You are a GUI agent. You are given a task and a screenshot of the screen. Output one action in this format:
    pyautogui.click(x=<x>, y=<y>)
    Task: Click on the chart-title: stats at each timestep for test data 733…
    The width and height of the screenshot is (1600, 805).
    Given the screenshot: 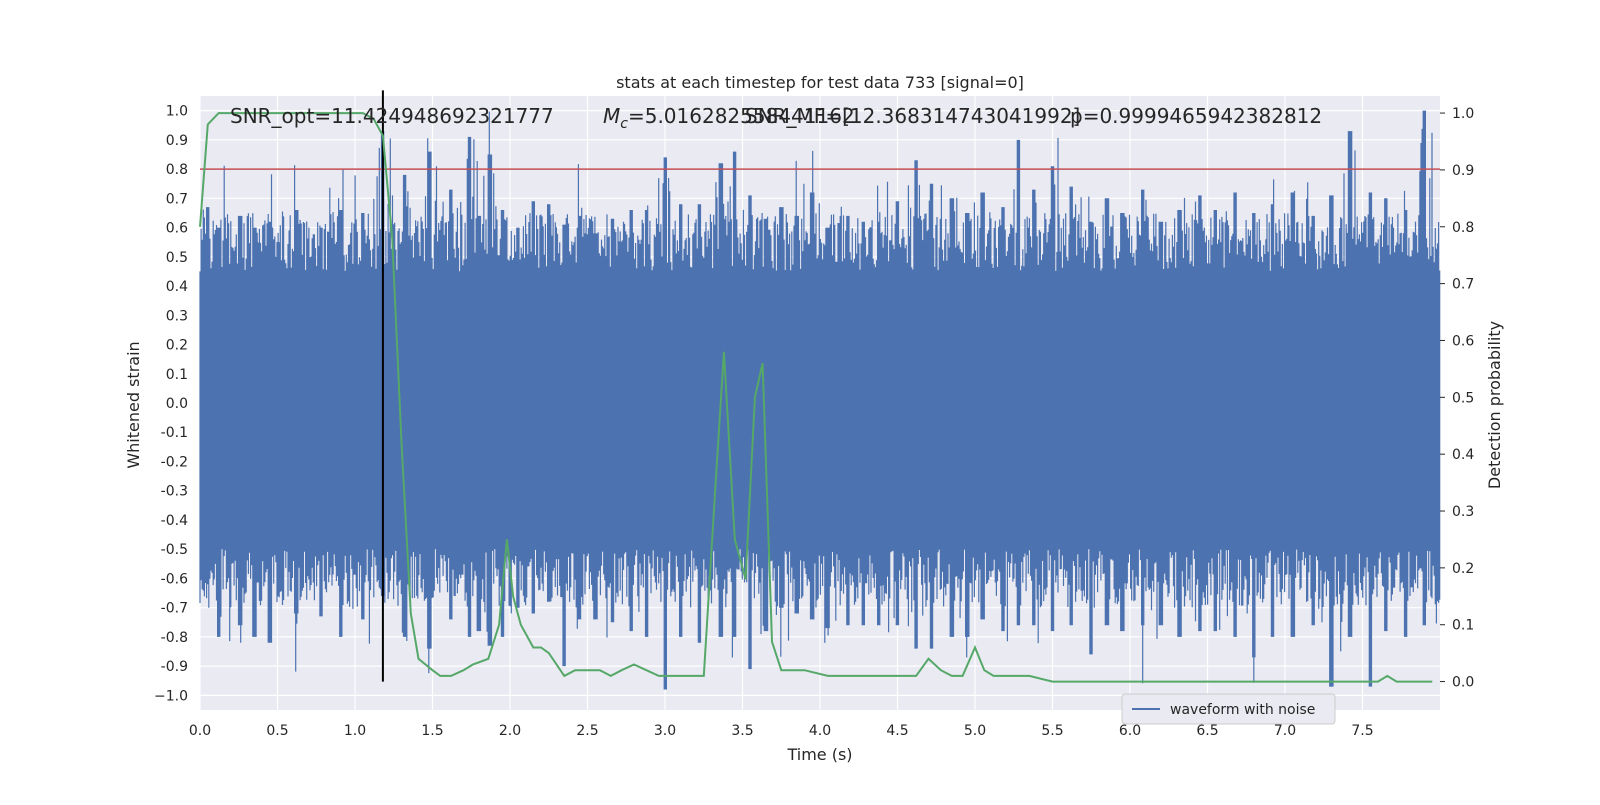 What is the action you would take?
    pyautogui.click(x=820, y=82)
    